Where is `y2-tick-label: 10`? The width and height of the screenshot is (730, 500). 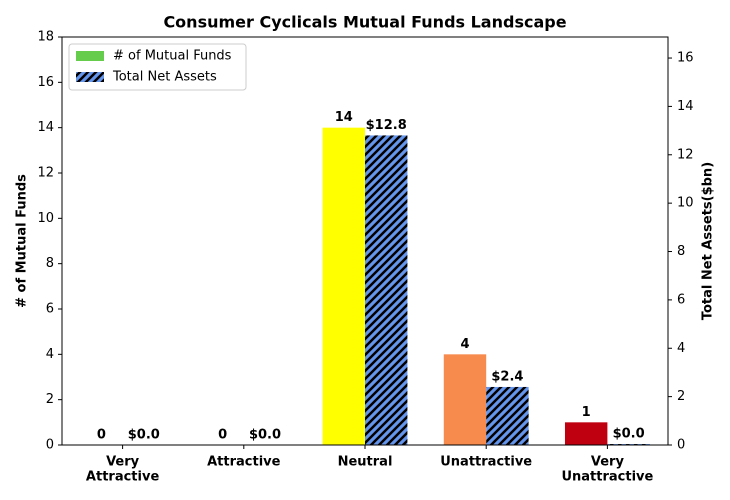
y2-tick-label: 10 is located at coordinates (685, 203).